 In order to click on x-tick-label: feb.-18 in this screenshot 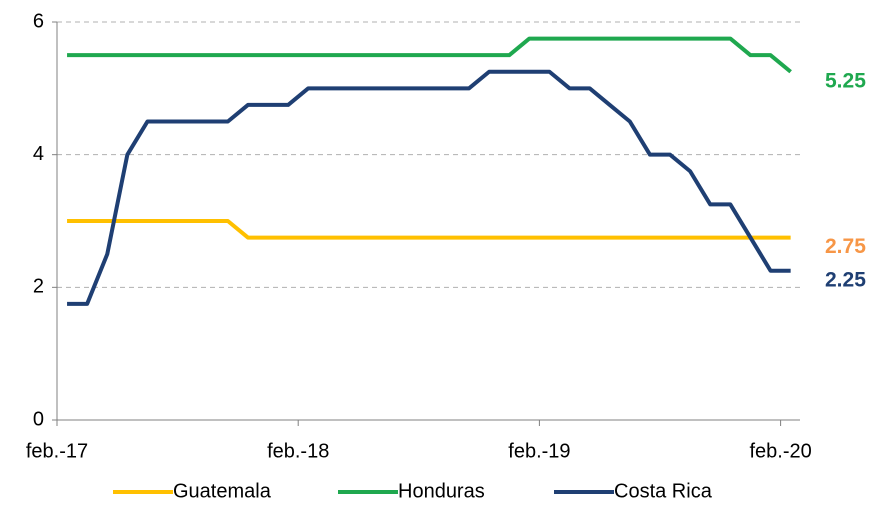, I will do `click(298, 451)`.